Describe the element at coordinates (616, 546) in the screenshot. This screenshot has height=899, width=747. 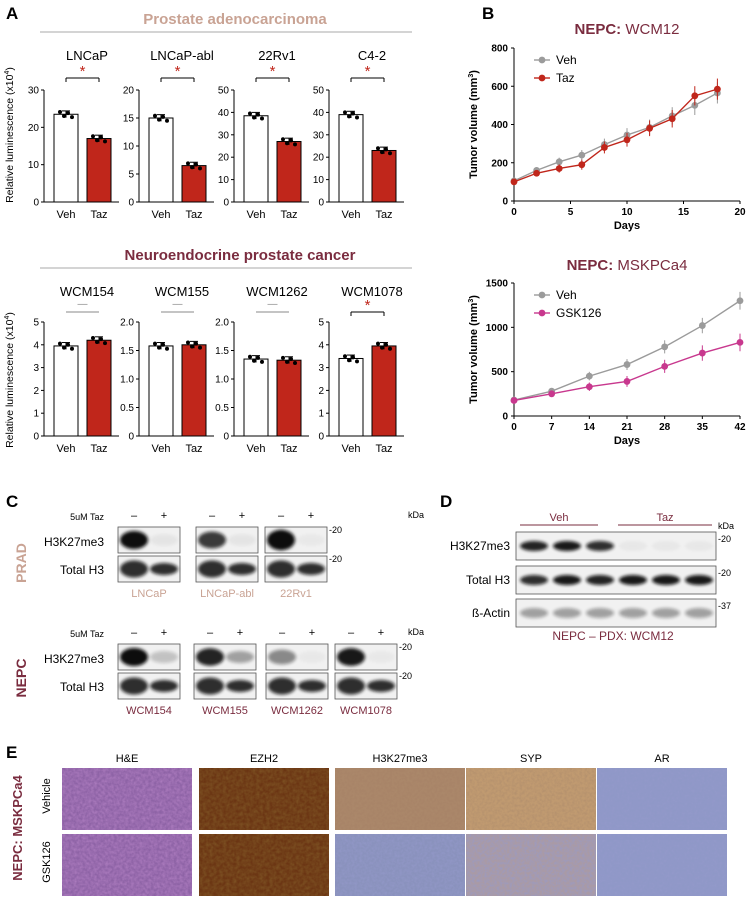
I see `blot-strip` at that location.